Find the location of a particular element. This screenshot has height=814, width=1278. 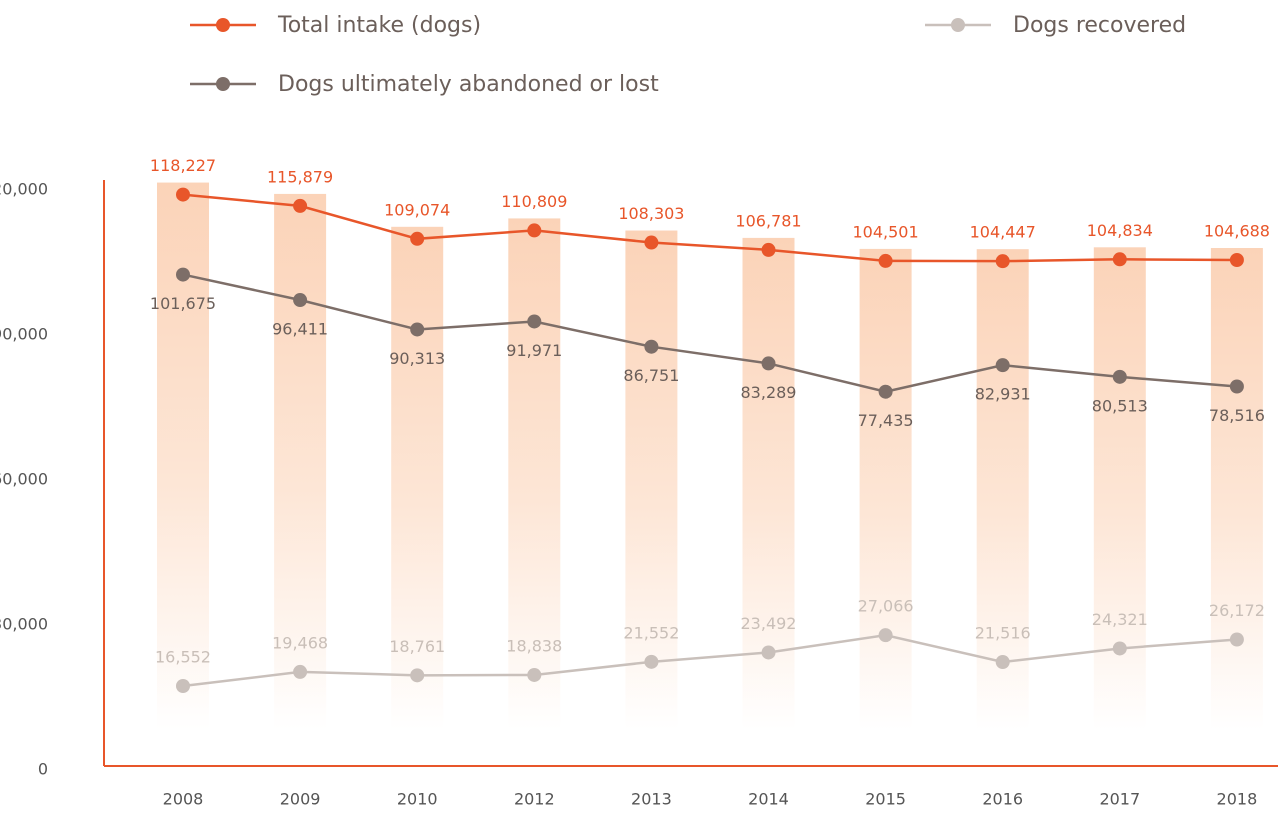

data-label: 108,303 is located at coordinates (651, 213).